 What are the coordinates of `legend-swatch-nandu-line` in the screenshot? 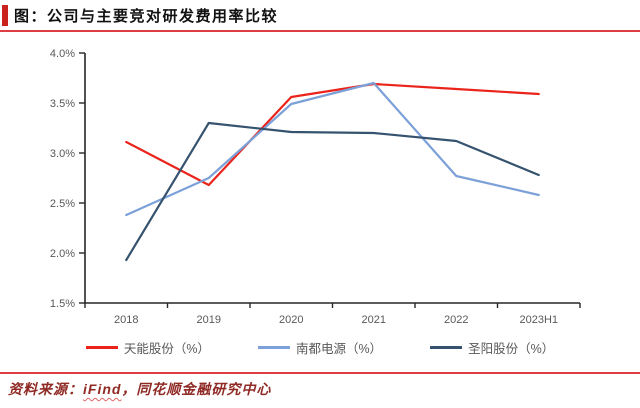 It's located at (273, 347).